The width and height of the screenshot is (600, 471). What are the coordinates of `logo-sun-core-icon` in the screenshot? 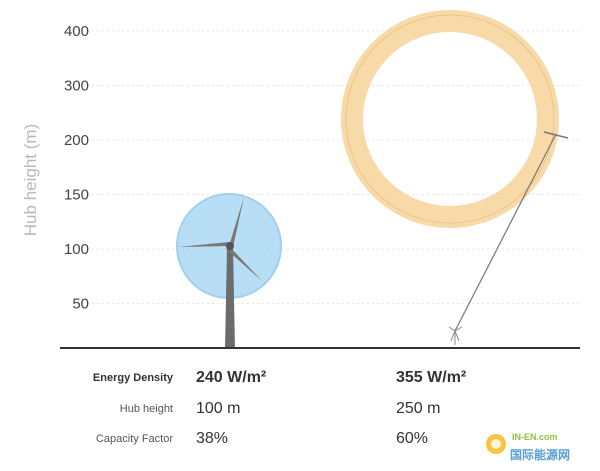 It's located at (496, 444).